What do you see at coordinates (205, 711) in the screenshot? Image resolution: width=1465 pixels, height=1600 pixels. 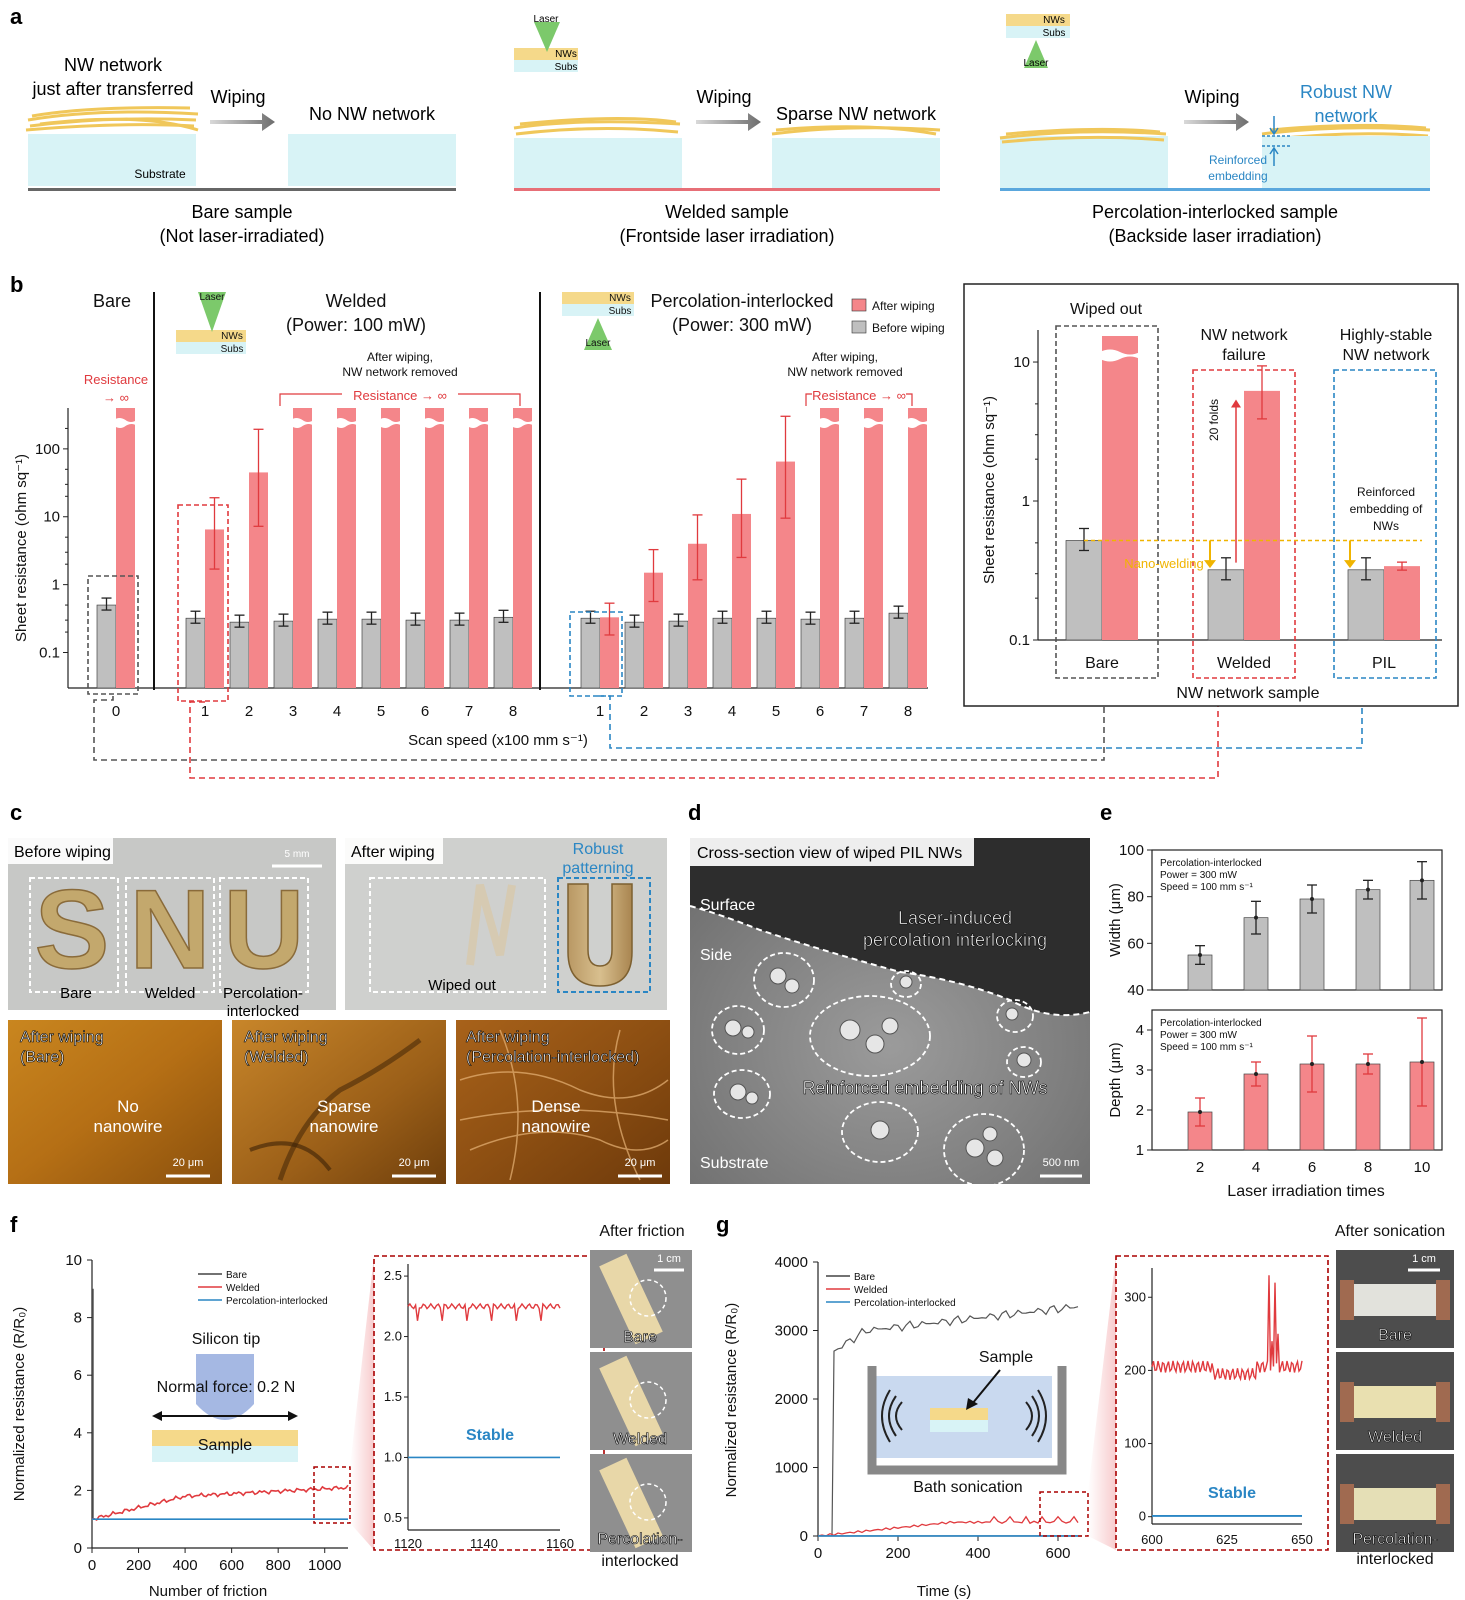 I see `x-tick-label: 1` at bounding box center [205, 711].